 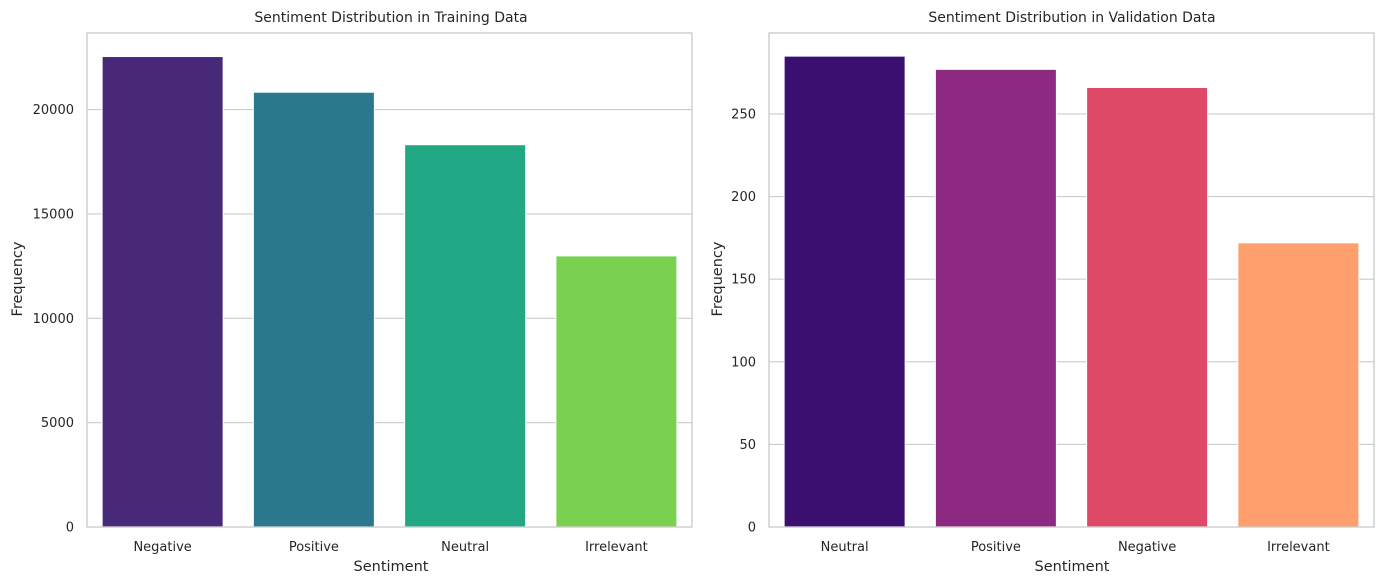 I want to click on y-tick-label: 250, so click(x=743, y=114).